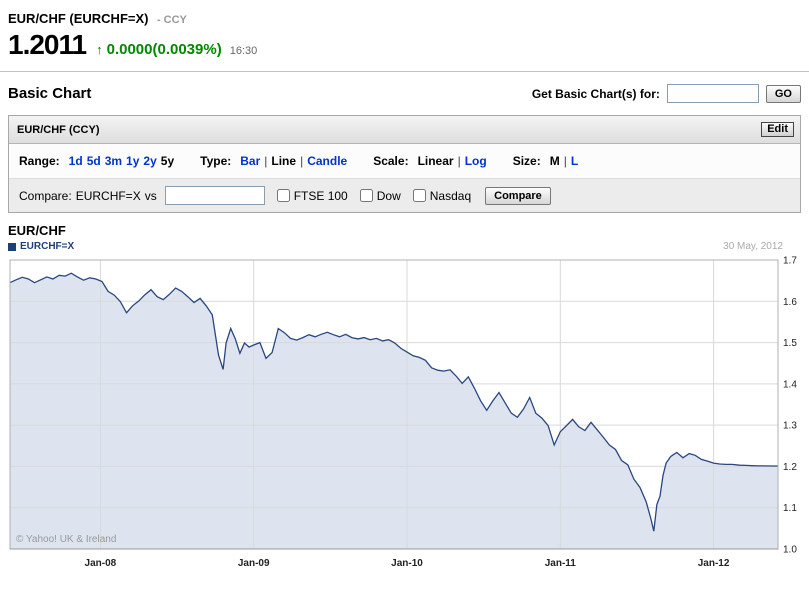 The width and height of the screenshot is (809, 591). I want to click on legend-swatch-icon, so click(12, 246).